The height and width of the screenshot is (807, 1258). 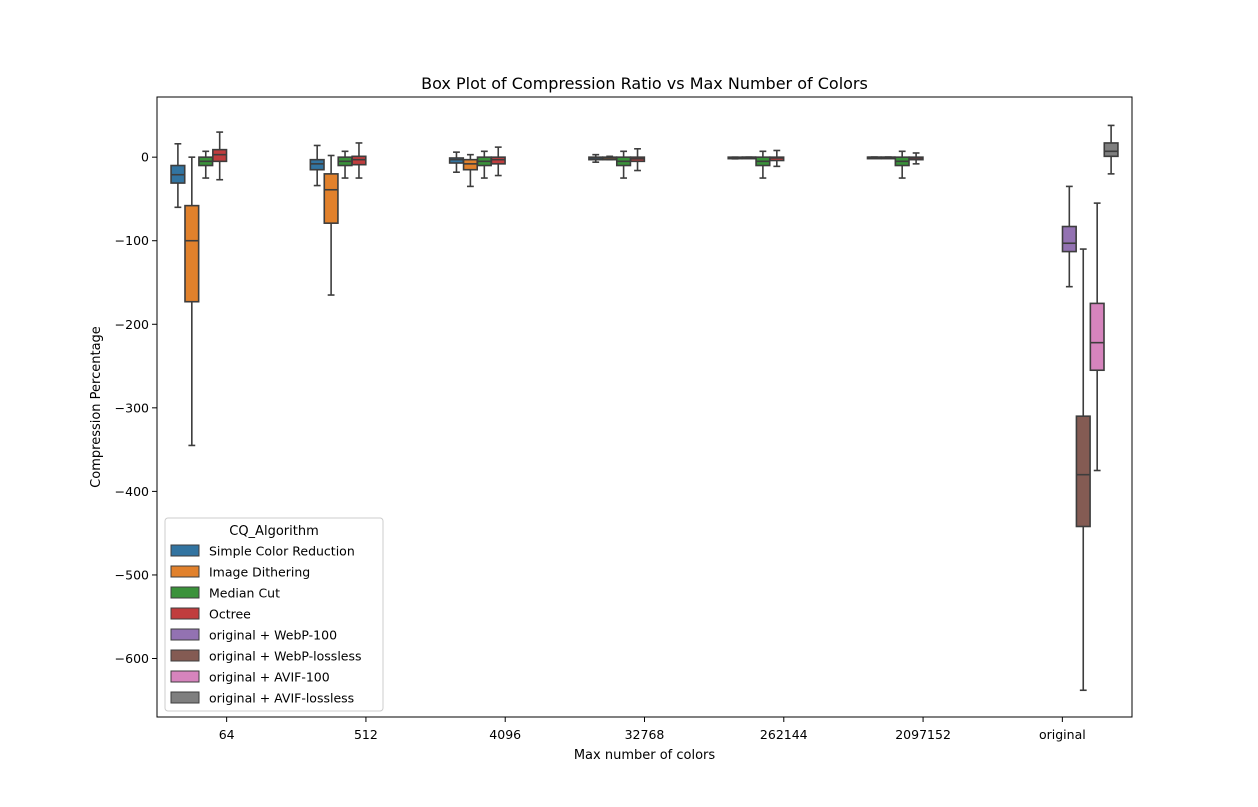 What do you see at coordinates (505, 734) in the screenshot?
I see `x-tick-label: 4096` at bounding box center [505, 734].